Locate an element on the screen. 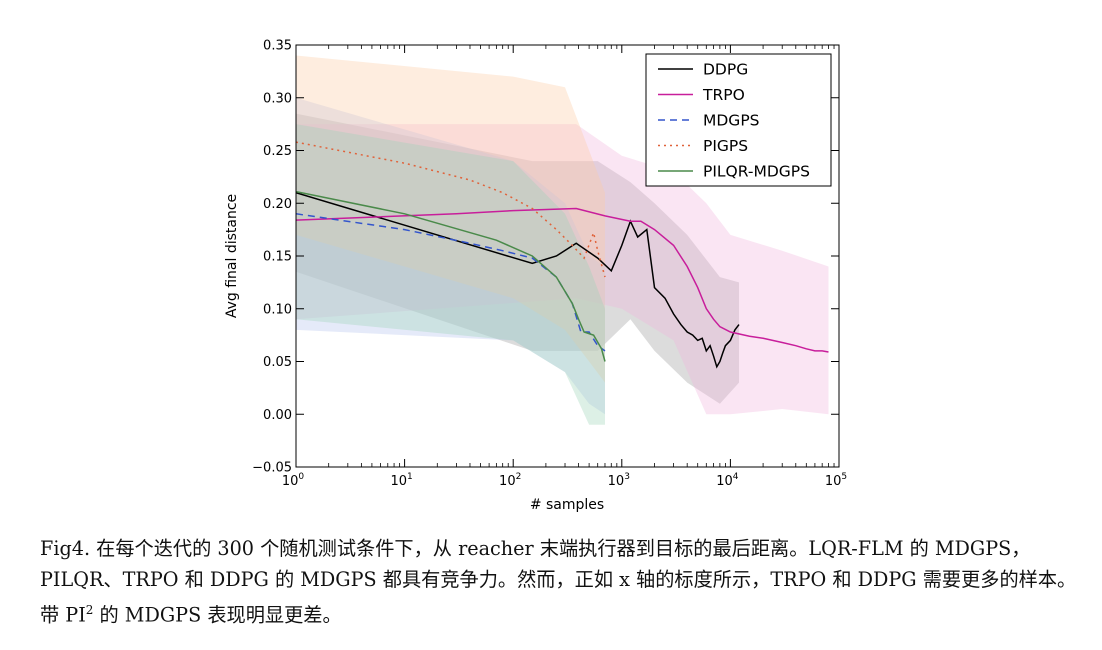  x-tick-label: 10³ is located at coordinates (619, 480).